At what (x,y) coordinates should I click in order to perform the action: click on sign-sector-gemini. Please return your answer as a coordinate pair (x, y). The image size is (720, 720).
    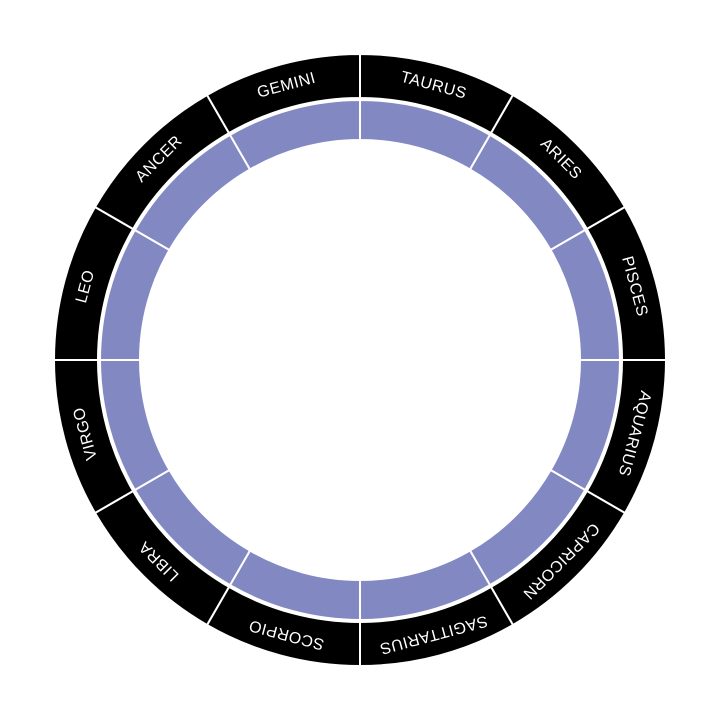
    Looking at the image, I should click on (283, 93).